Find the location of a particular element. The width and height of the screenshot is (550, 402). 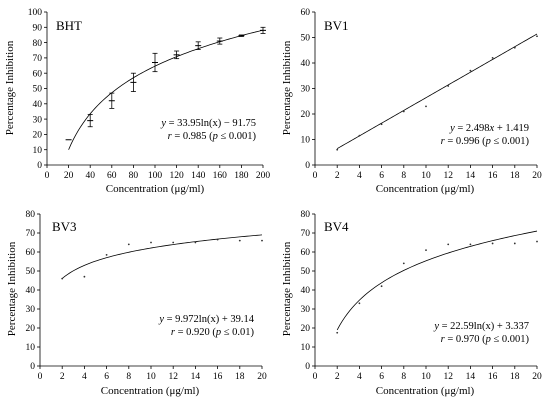

x-tick-label: 200 is located at coordinates (263, 176).